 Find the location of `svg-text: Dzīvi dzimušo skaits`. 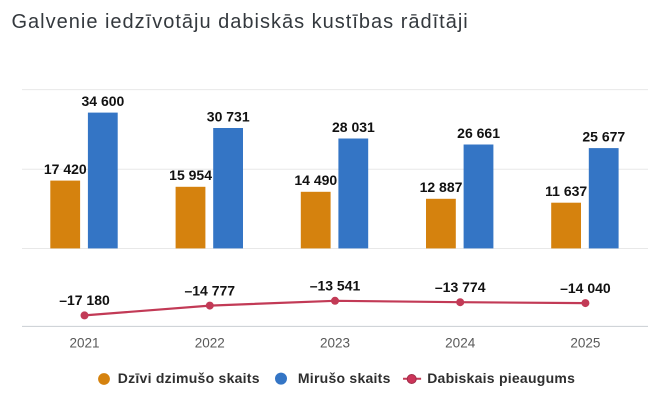

svg-text: Dzīvi dzimušo skaits is located at coordinates (189, 378).